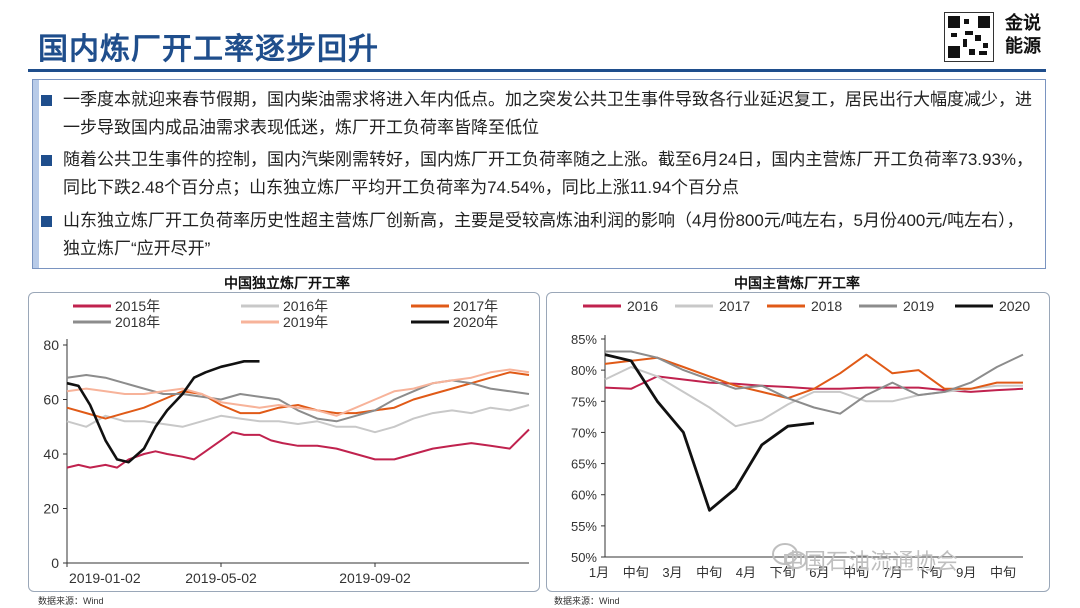 The width and height of the screenshot is (1080, 608). What do you see at coordinates (870, 562) in the screenshot?
I see `watermark-text: 中国石油流通协会` at bounding box center [870, 562].